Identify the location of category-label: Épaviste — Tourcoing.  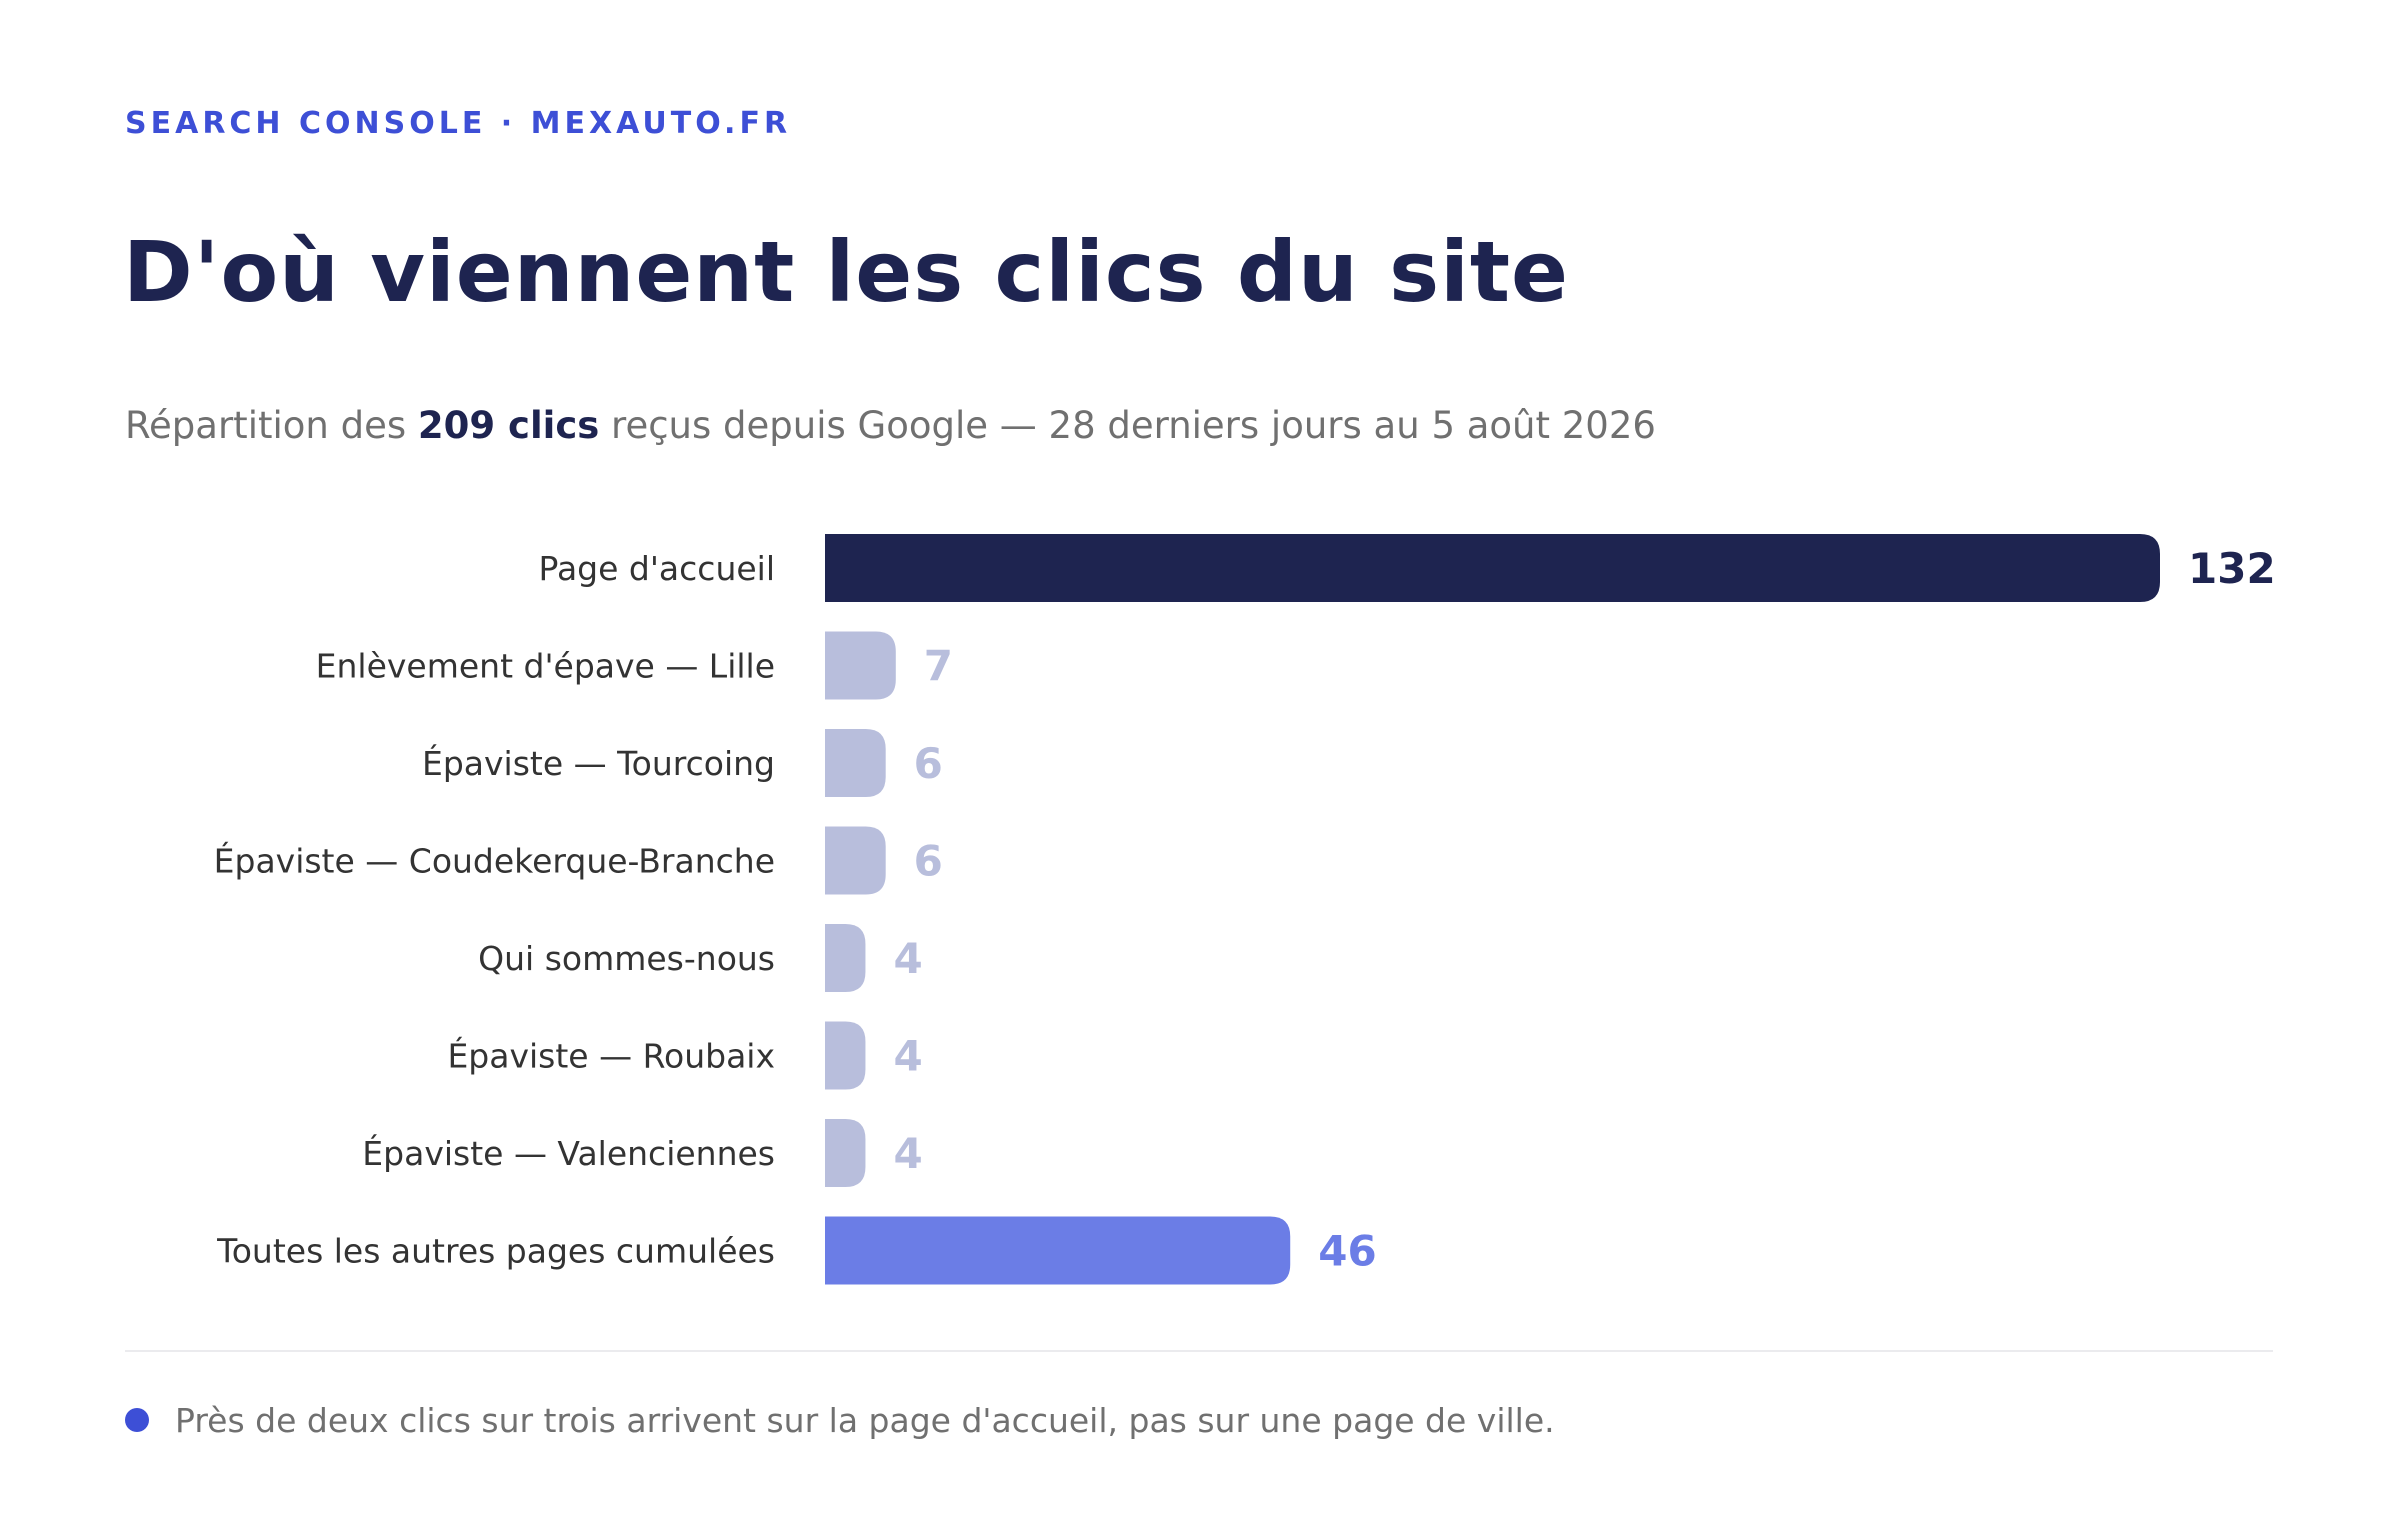
(598, 763).